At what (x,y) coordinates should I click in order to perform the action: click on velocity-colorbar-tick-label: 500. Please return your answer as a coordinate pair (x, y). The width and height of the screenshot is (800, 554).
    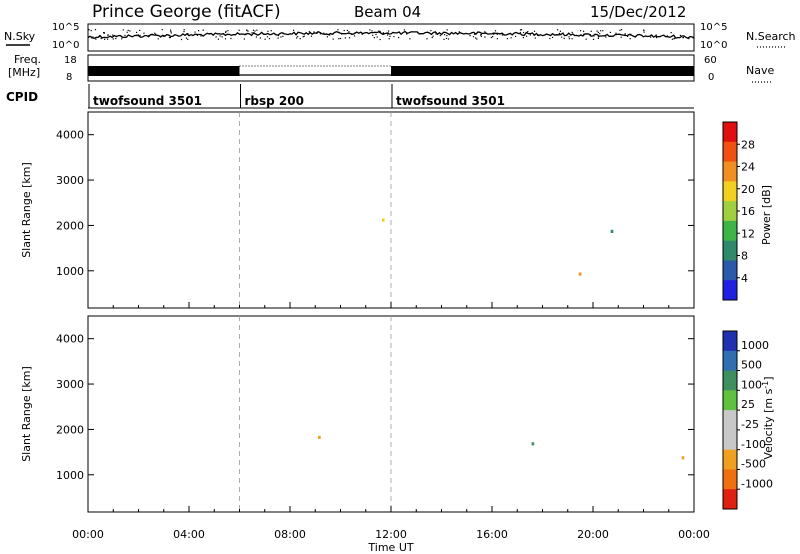
    Looking at the image, I should click on (751, 365).